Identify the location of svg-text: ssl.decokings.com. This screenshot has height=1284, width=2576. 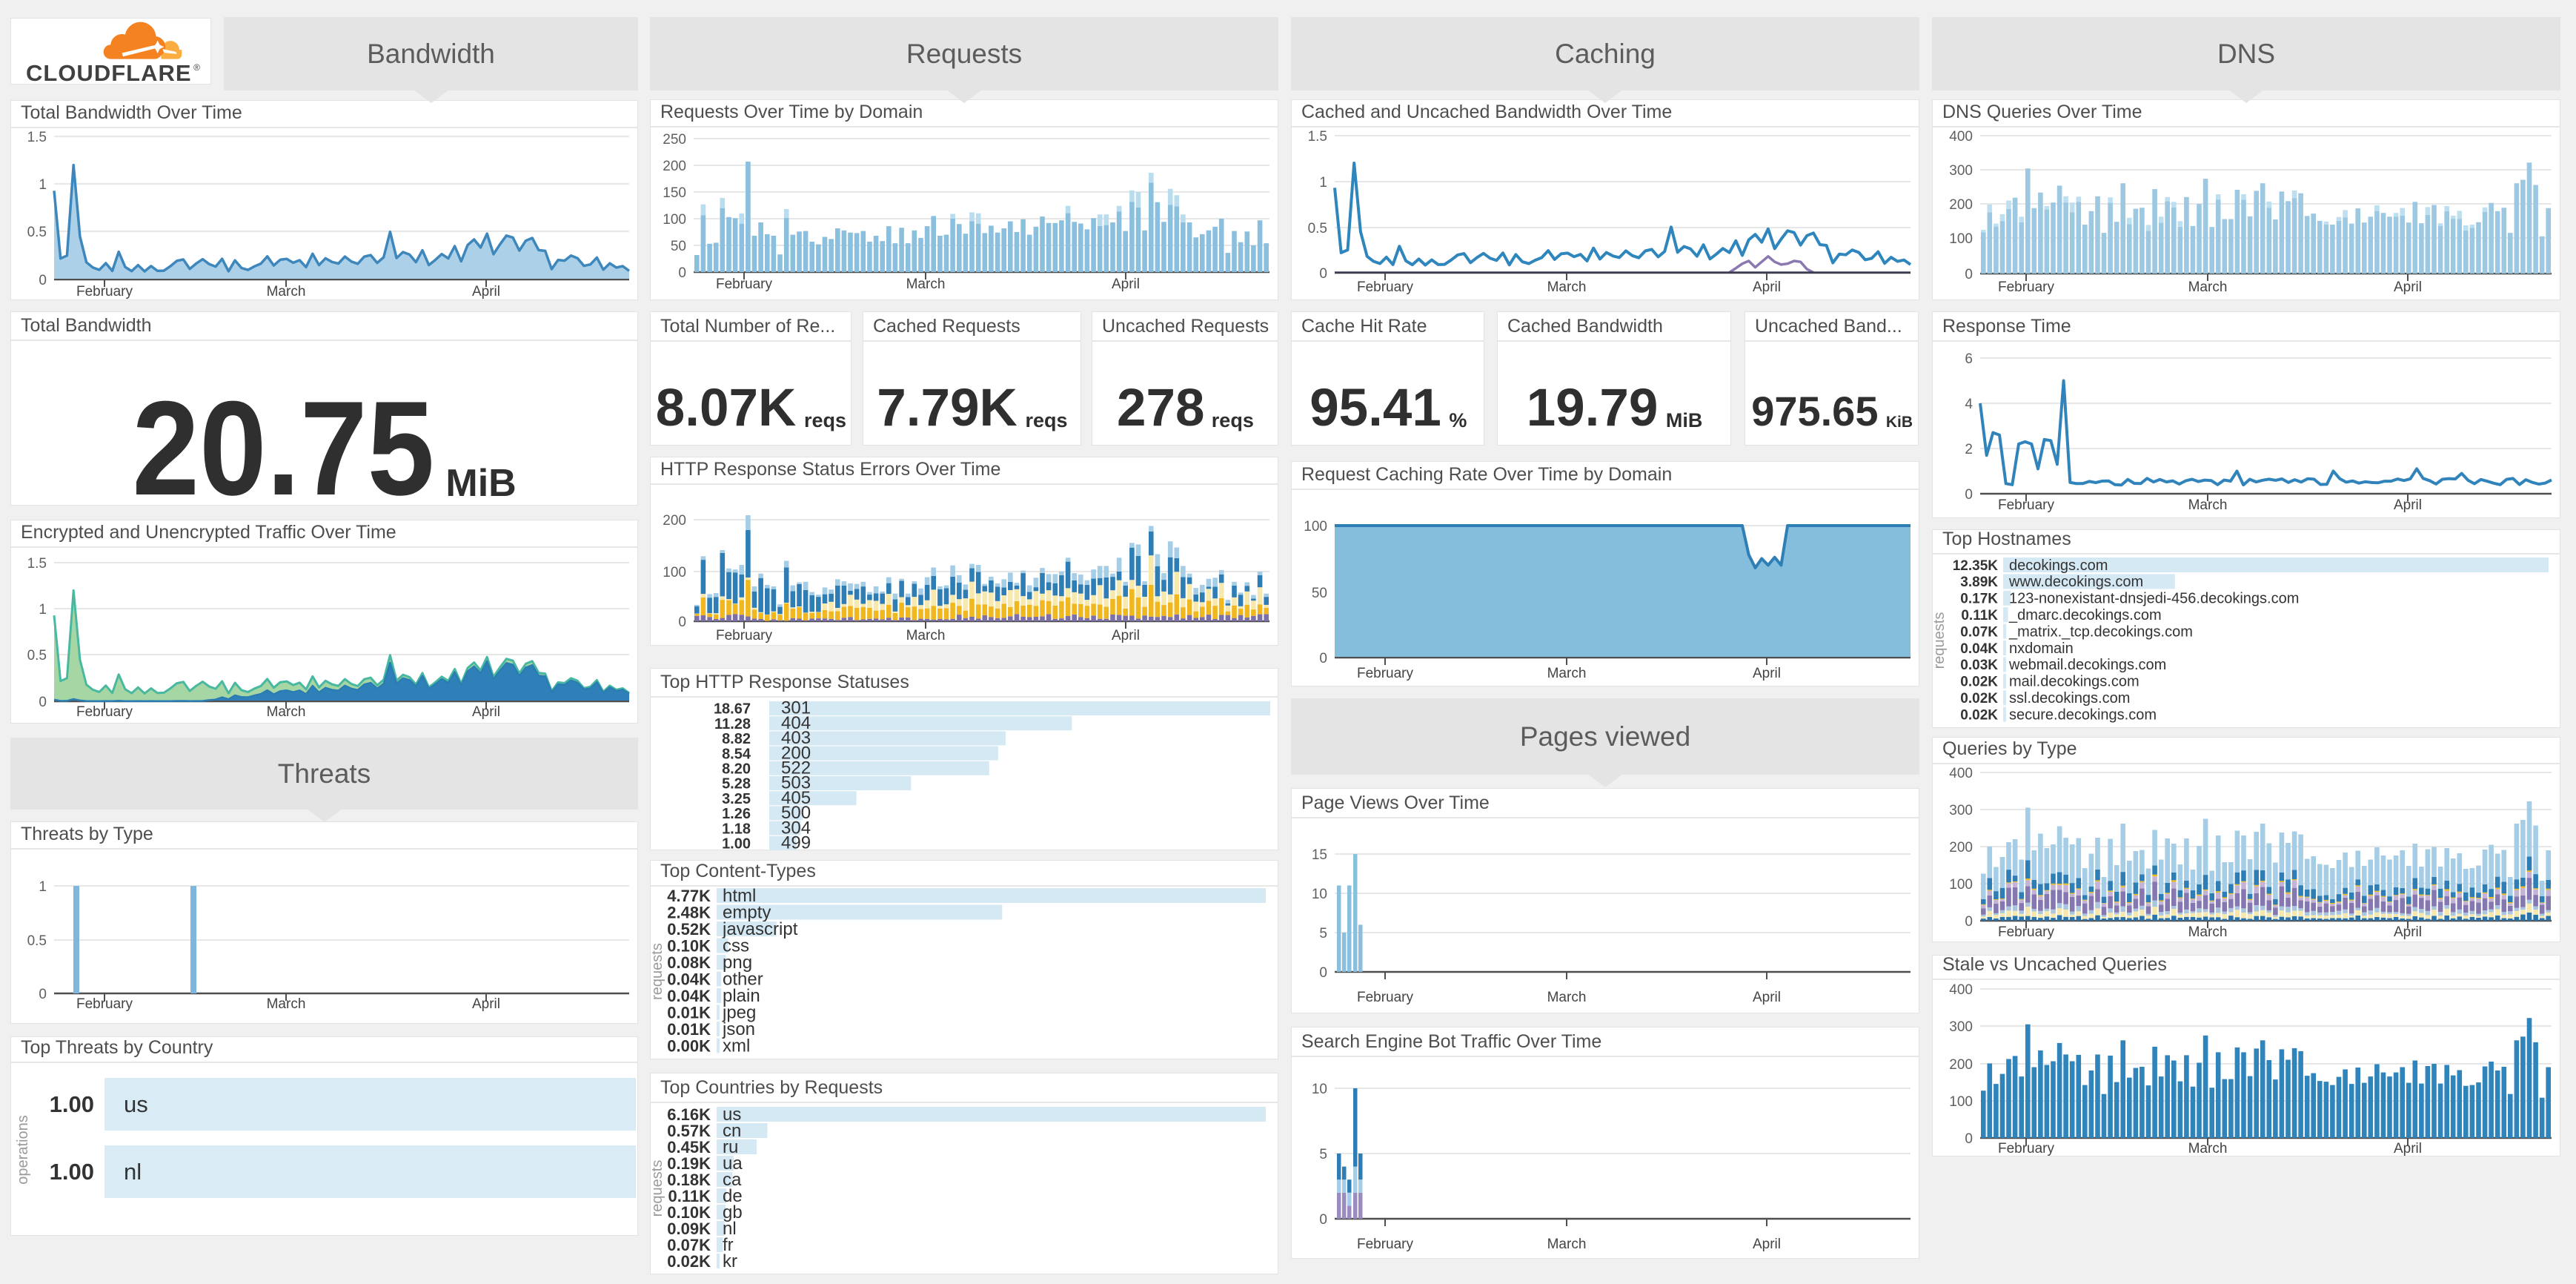
(2069, 698).